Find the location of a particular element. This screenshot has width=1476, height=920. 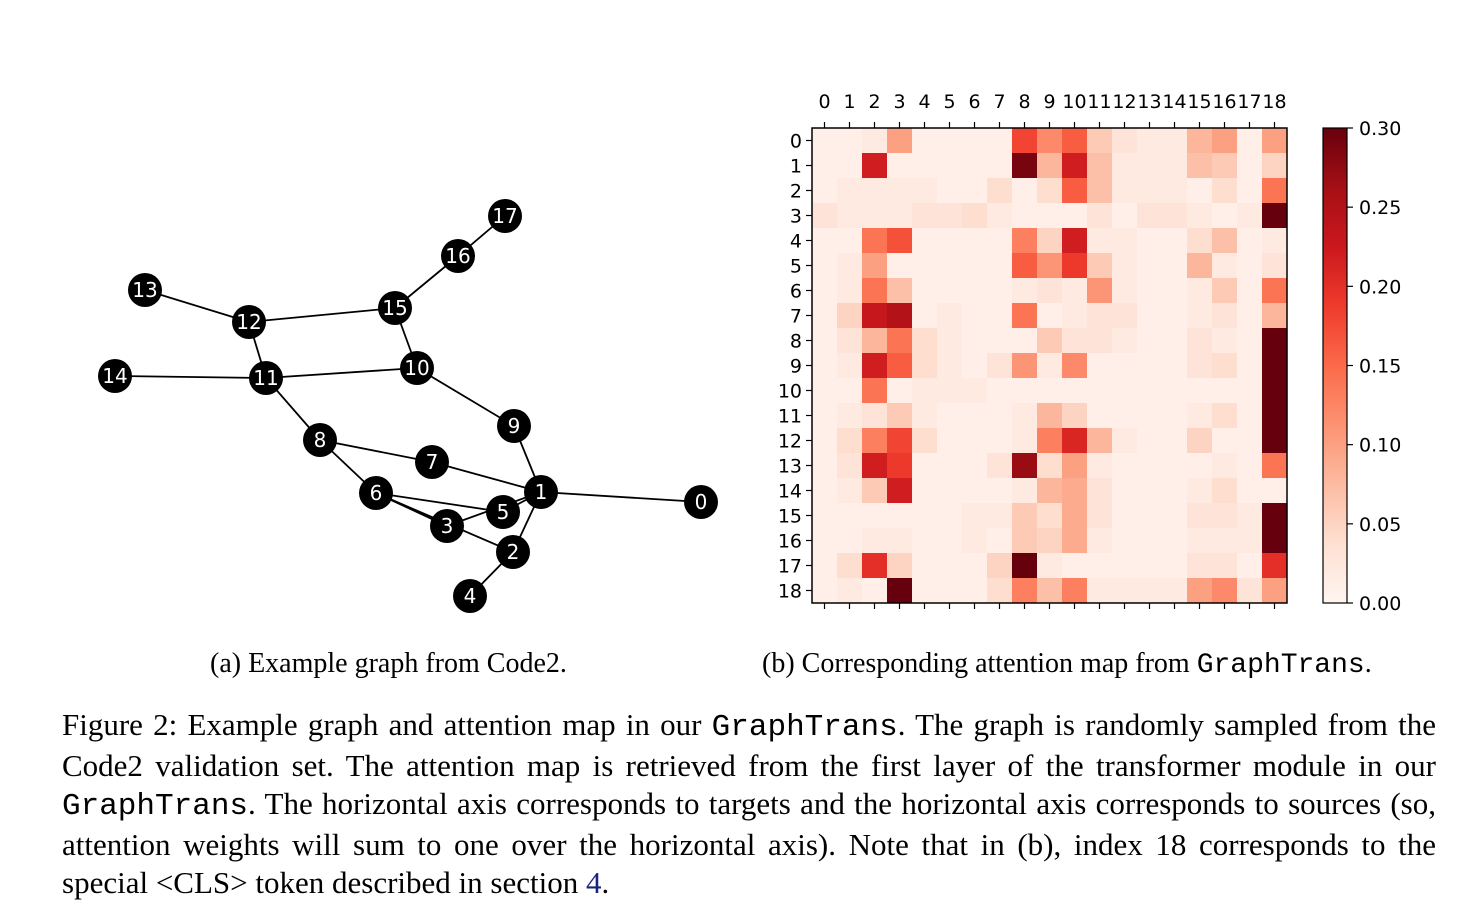

graph-node-14: 14 is located at coordinates (115, 376).